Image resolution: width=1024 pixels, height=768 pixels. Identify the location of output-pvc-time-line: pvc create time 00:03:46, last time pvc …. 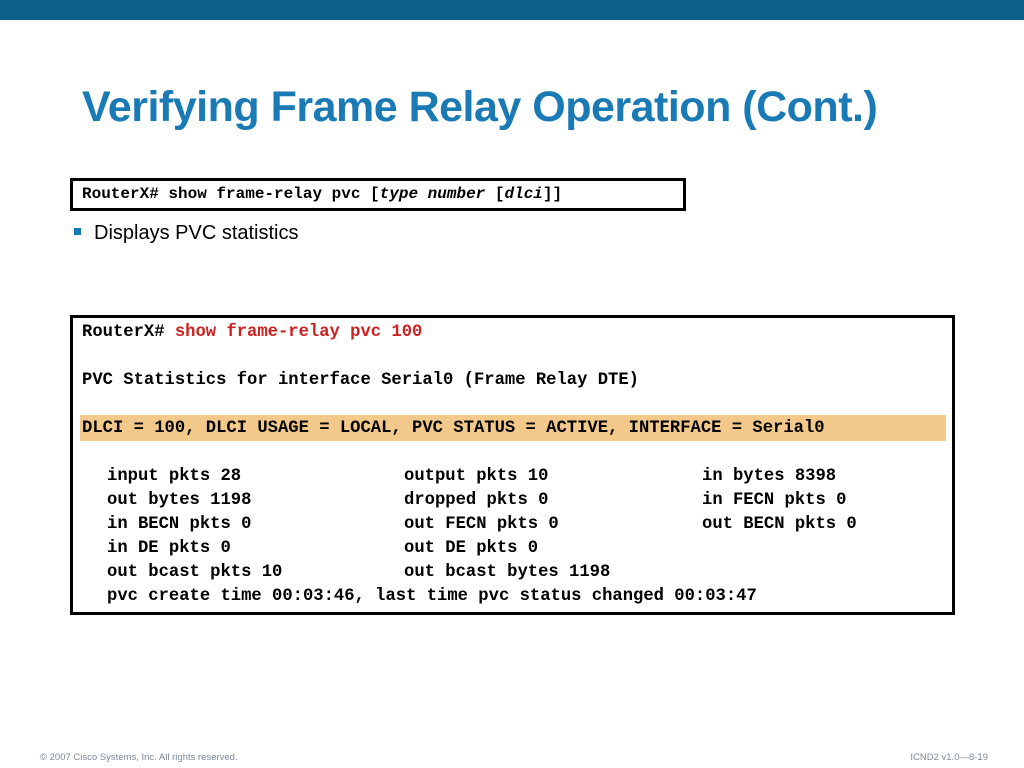
(432, 596).